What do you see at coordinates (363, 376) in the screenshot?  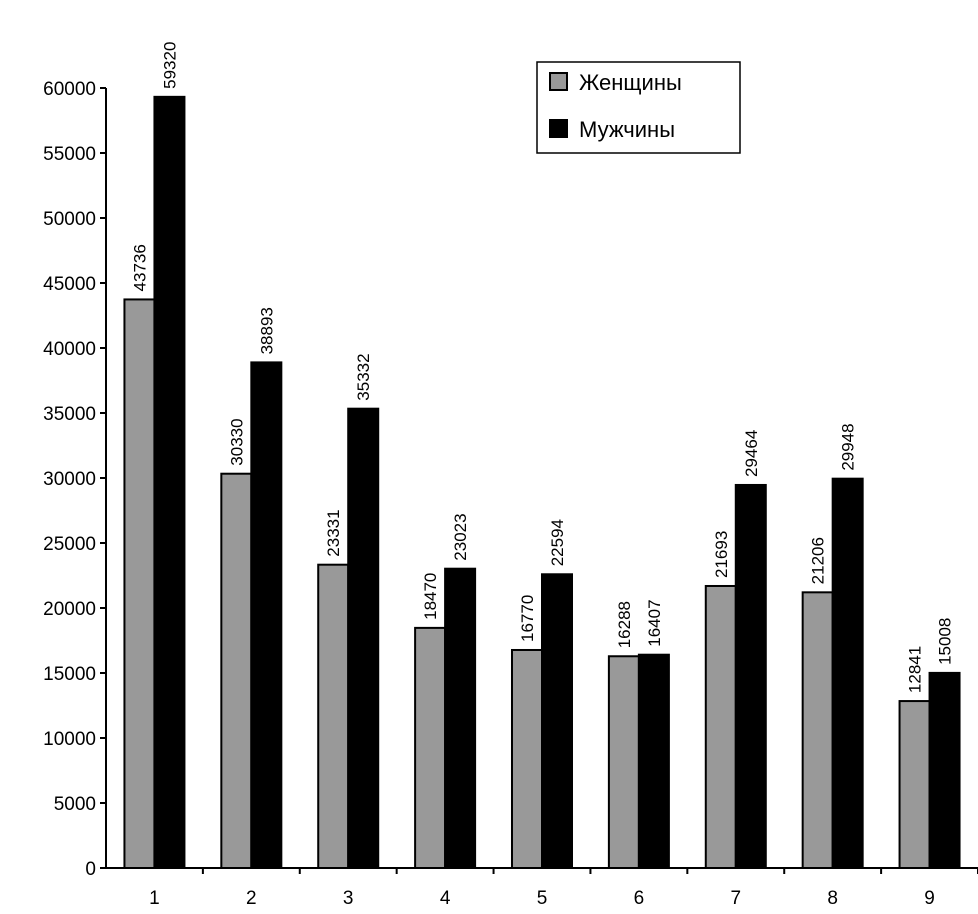 I see `data-label: 35332` at bounding box center [363, 376].